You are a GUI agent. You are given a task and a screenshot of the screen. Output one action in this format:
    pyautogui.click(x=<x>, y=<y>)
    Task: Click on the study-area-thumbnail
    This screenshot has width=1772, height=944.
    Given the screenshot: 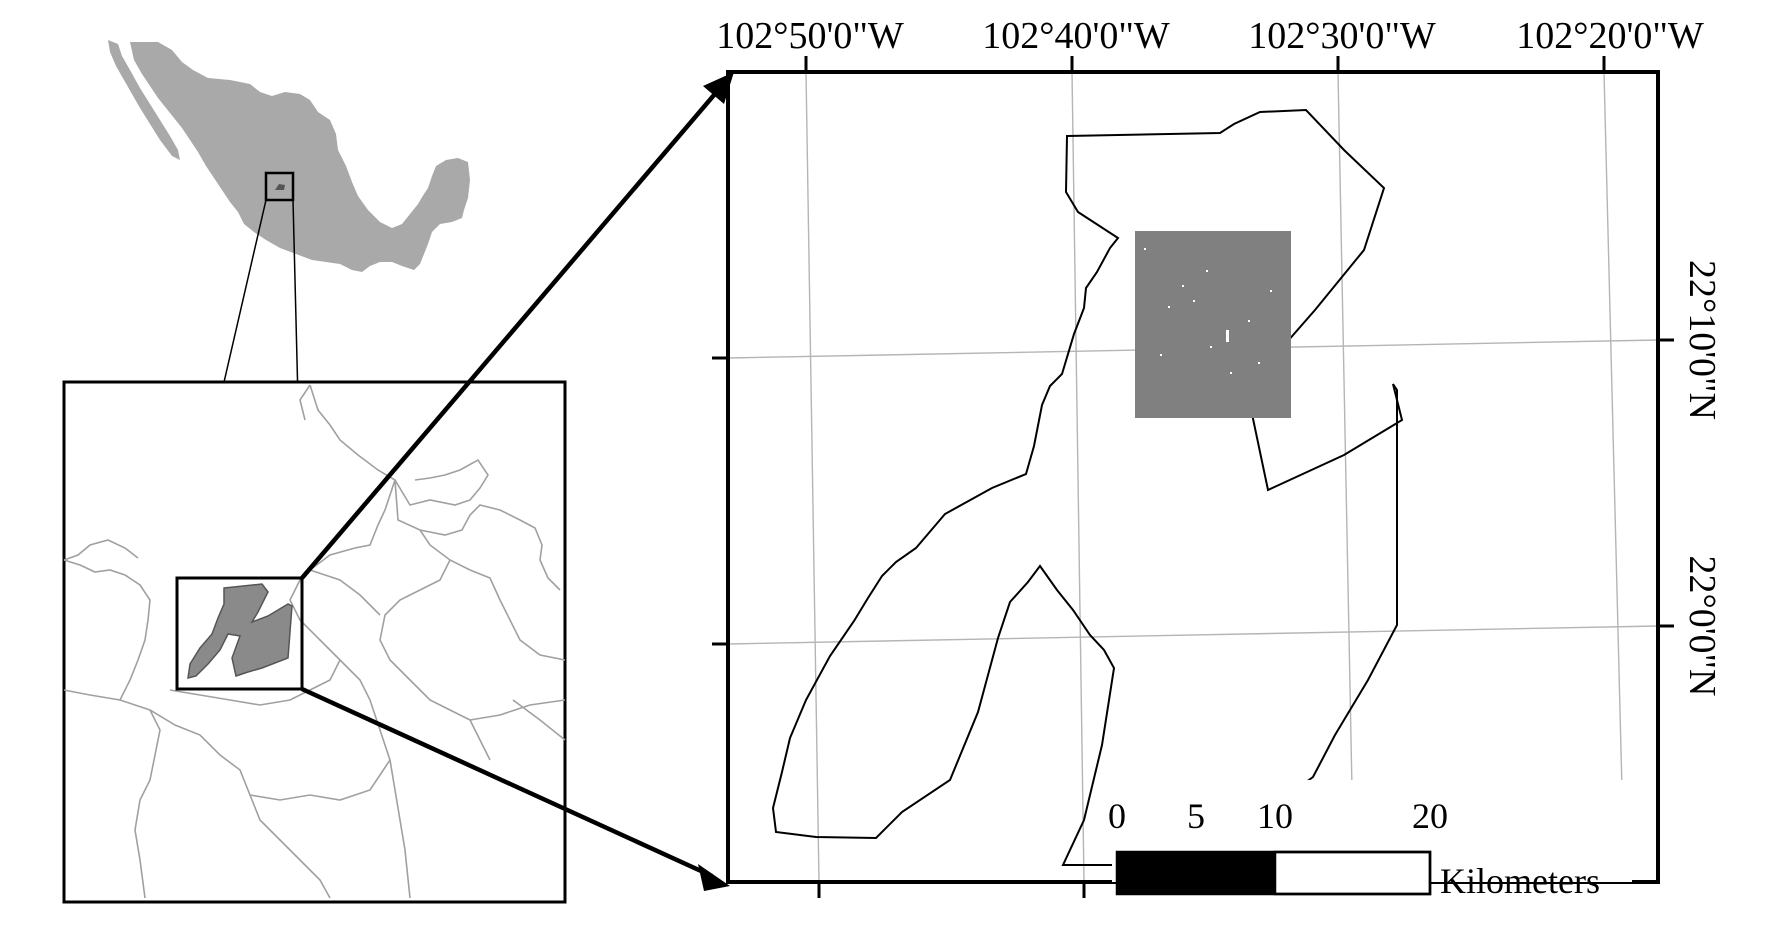 What is the action you would take?
    pyautogui.click(x=280, y=187)
    